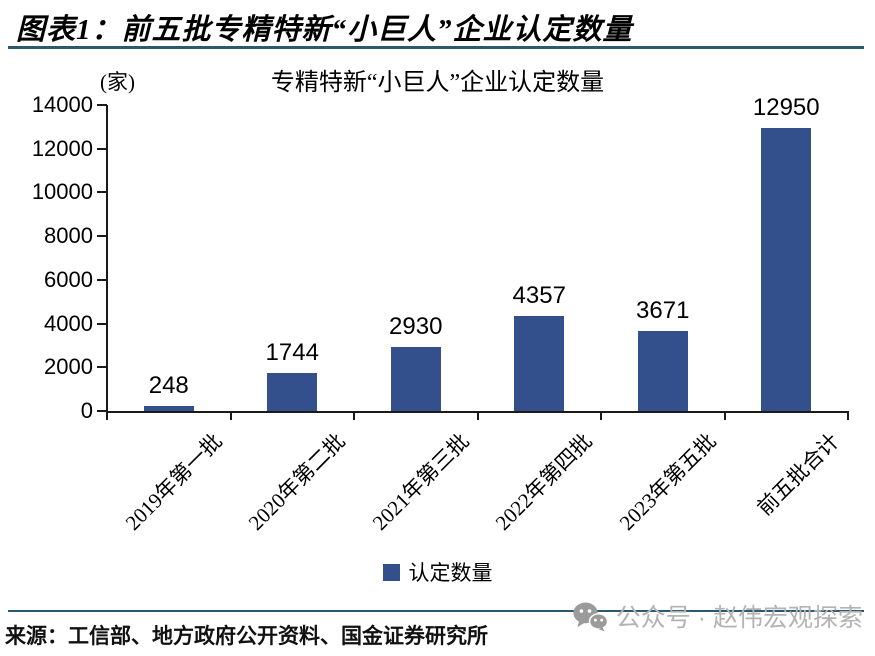 Image resolution: width=875 pixels, height=656 pixels. I want to click on watermark: 公众号 · 赵伟宏观探索, so click(717, 616).